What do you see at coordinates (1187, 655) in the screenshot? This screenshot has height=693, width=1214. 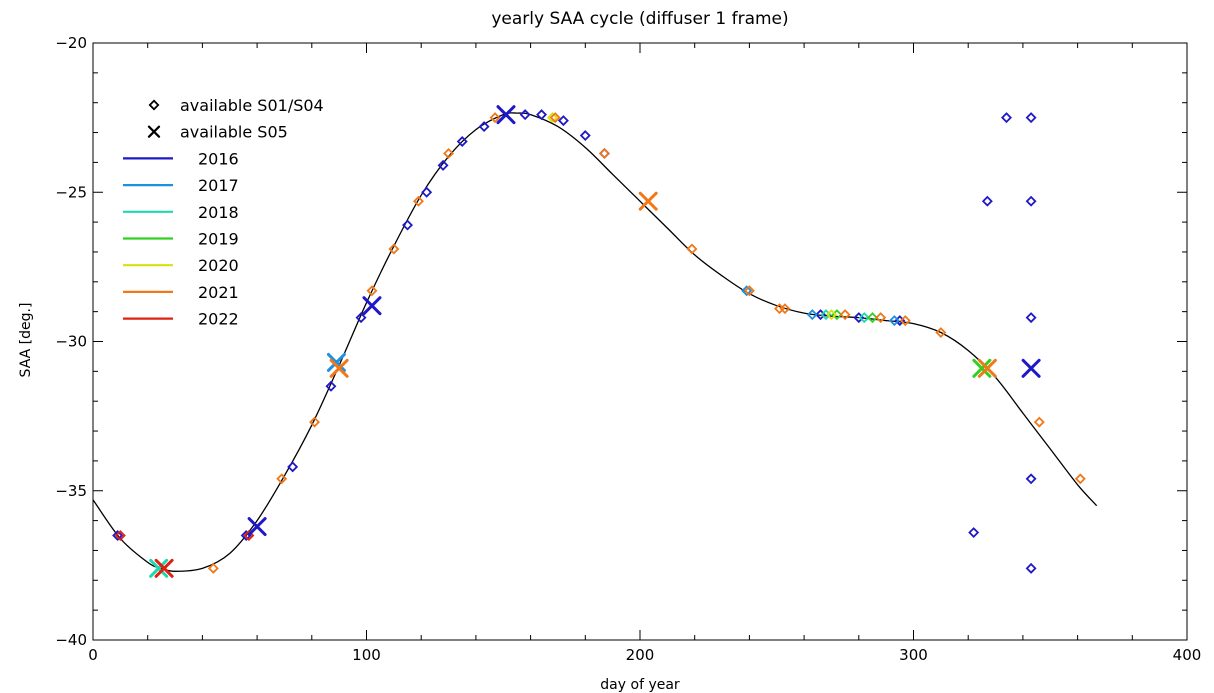 I see `x-tick-label: 400` at bounding box center [1187, 655].